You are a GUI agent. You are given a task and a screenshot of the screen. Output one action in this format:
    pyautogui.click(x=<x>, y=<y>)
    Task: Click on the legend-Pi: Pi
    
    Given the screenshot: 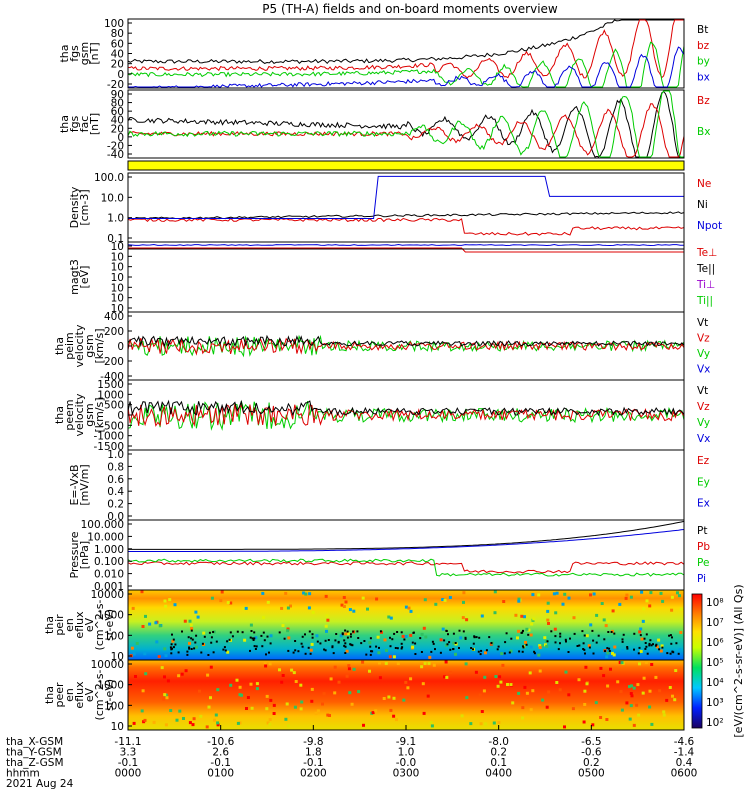 What is the action you would take?
    pyautogui.click(x=701, y=579)
    